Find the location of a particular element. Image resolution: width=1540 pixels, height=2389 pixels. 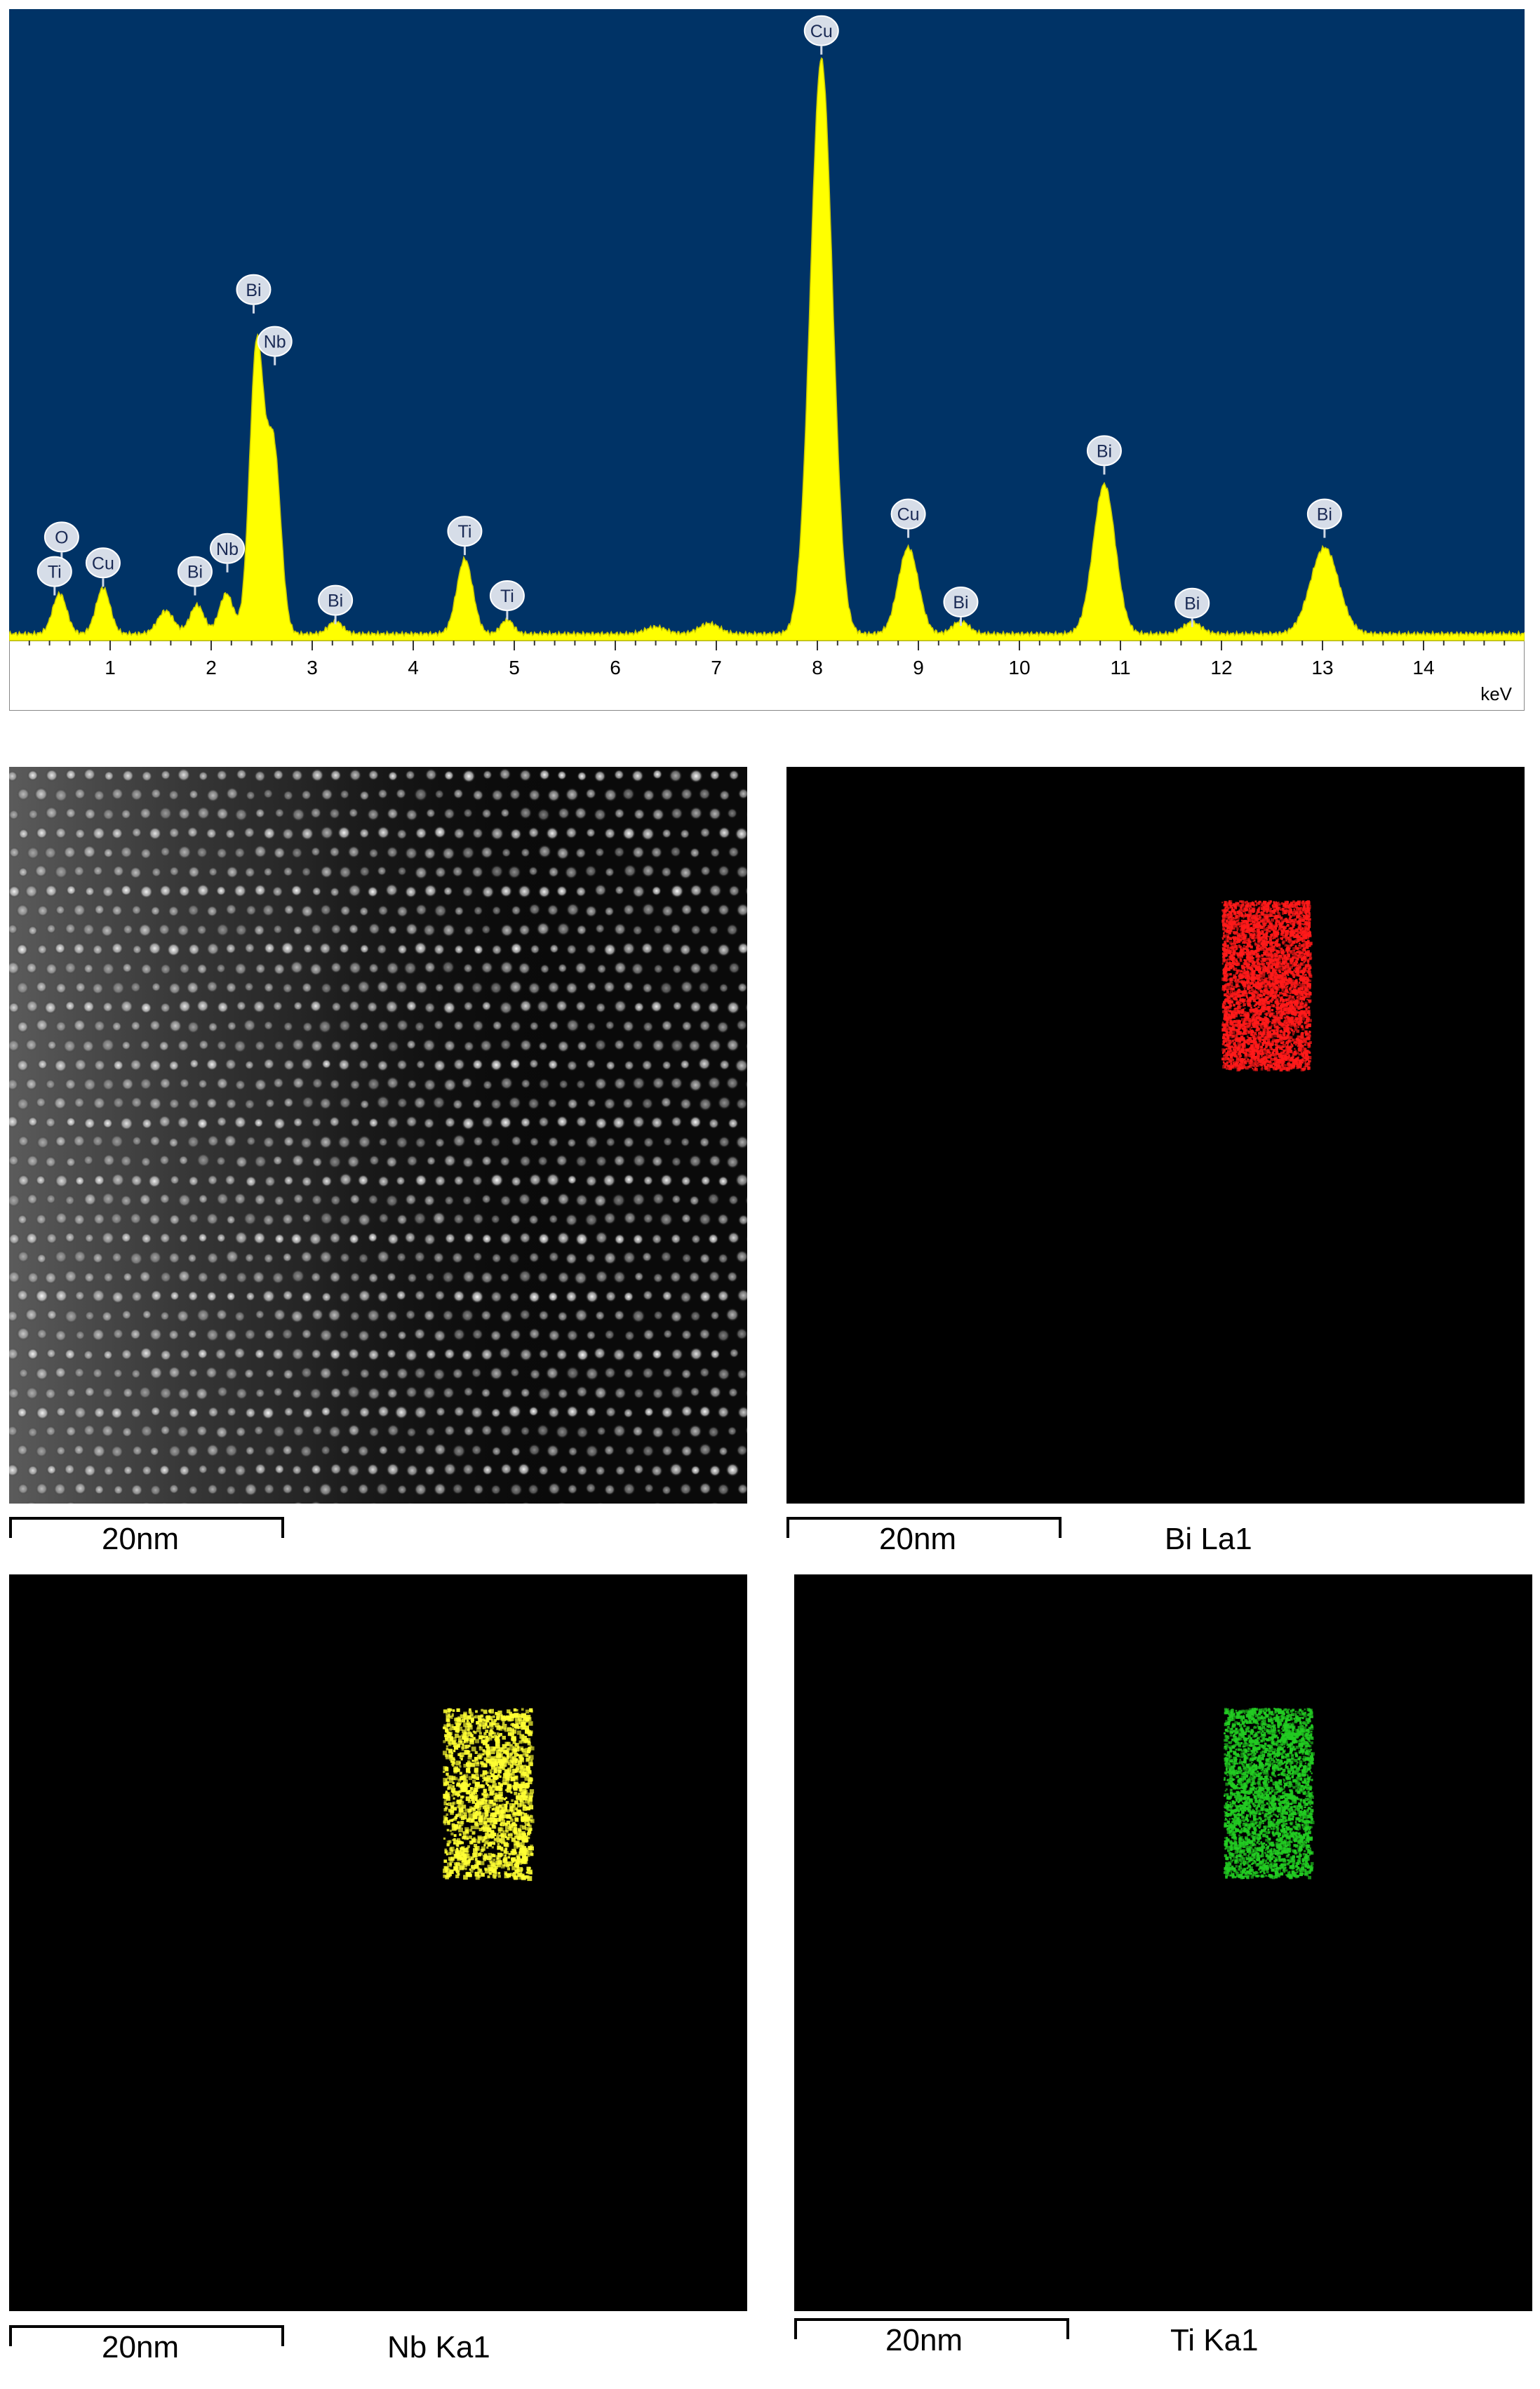

x-tick-label: 10 is located at coordinates (1019, 667).